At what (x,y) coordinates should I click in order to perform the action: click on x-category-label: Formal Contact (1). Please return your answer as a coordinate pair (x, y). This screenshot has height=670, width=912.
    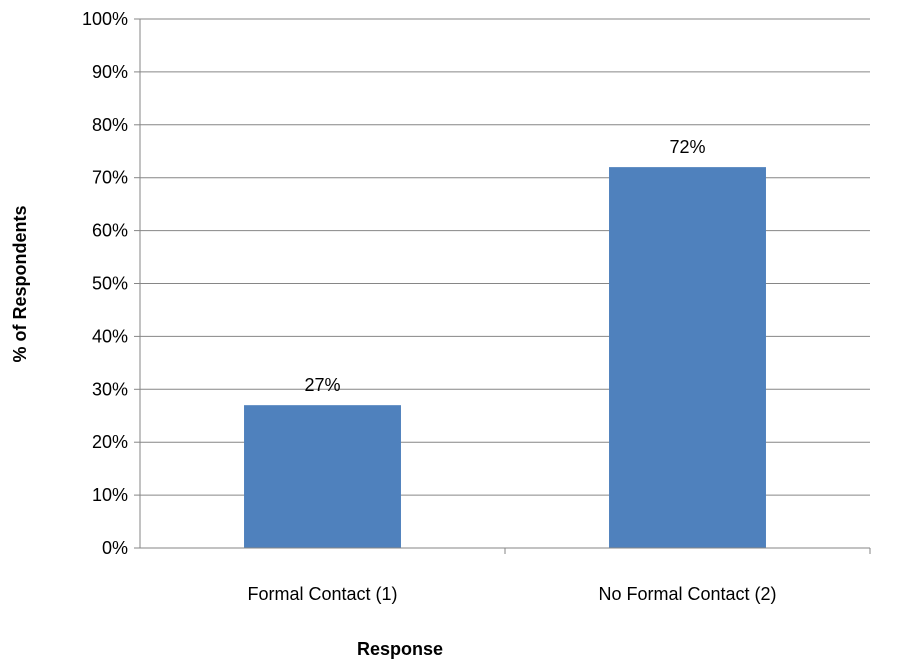
    Looking at the image, I should click on (322, 594).